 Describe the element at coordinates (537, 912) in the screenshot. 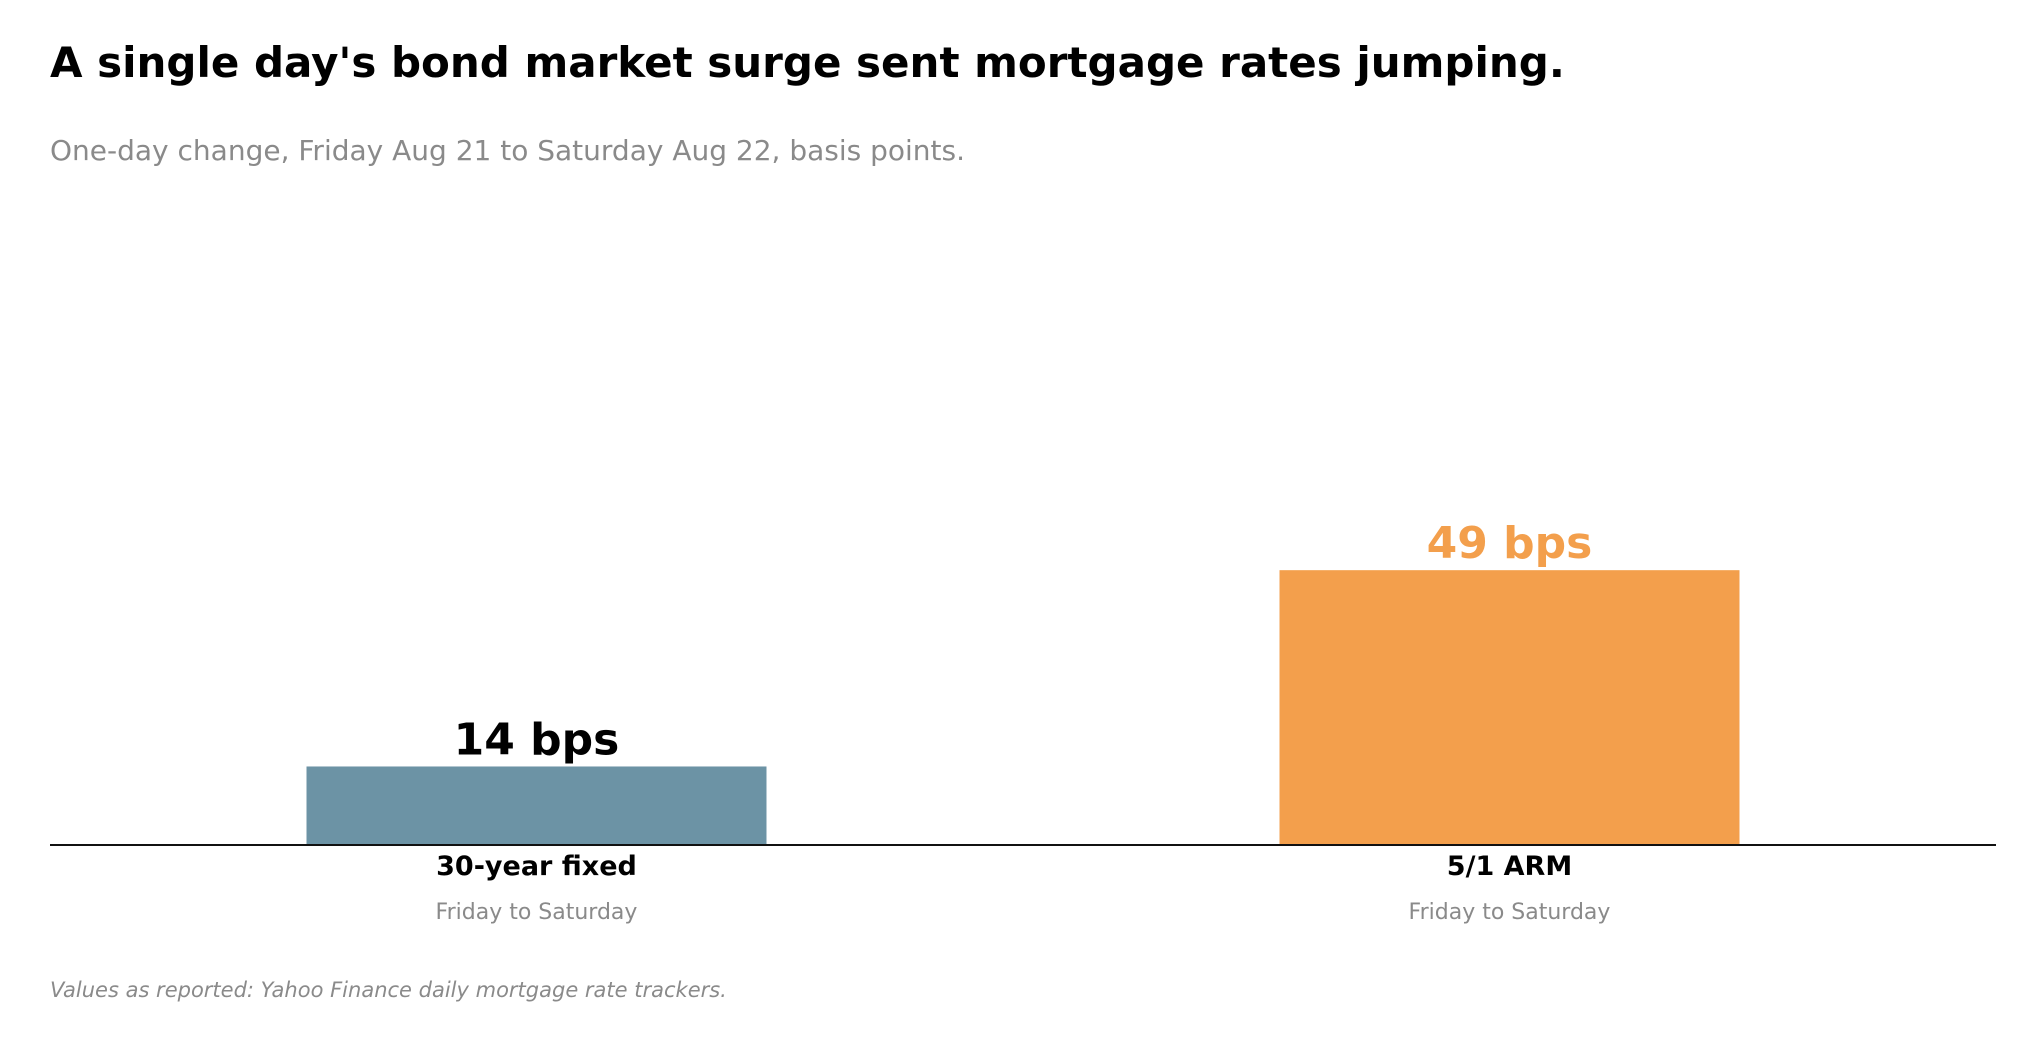

I see `category-sublabel-0: Friday to Saturday` at that location.